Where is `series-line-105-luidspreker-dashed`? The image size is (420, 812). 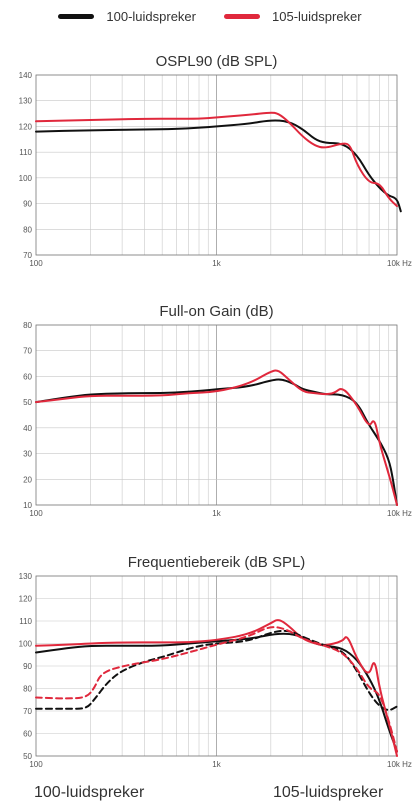
series-line-105-luidspreker-dashed is located at coordinates (216, 689).